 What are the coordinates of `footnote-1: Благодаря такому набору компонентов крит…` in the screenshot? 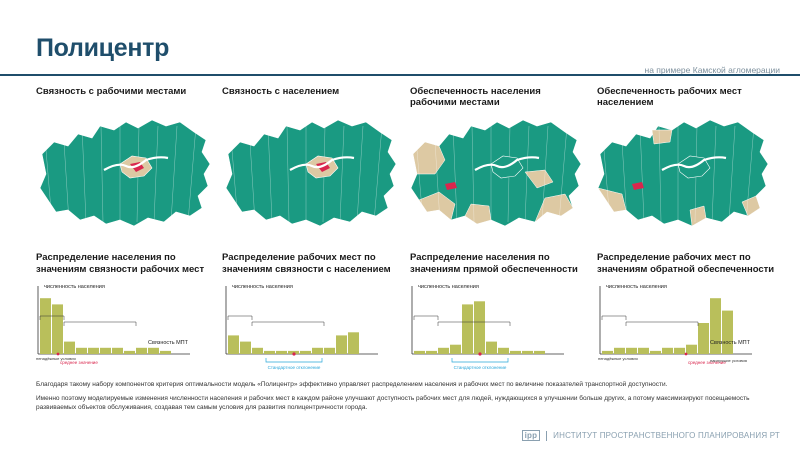 It's located at (352, 384).